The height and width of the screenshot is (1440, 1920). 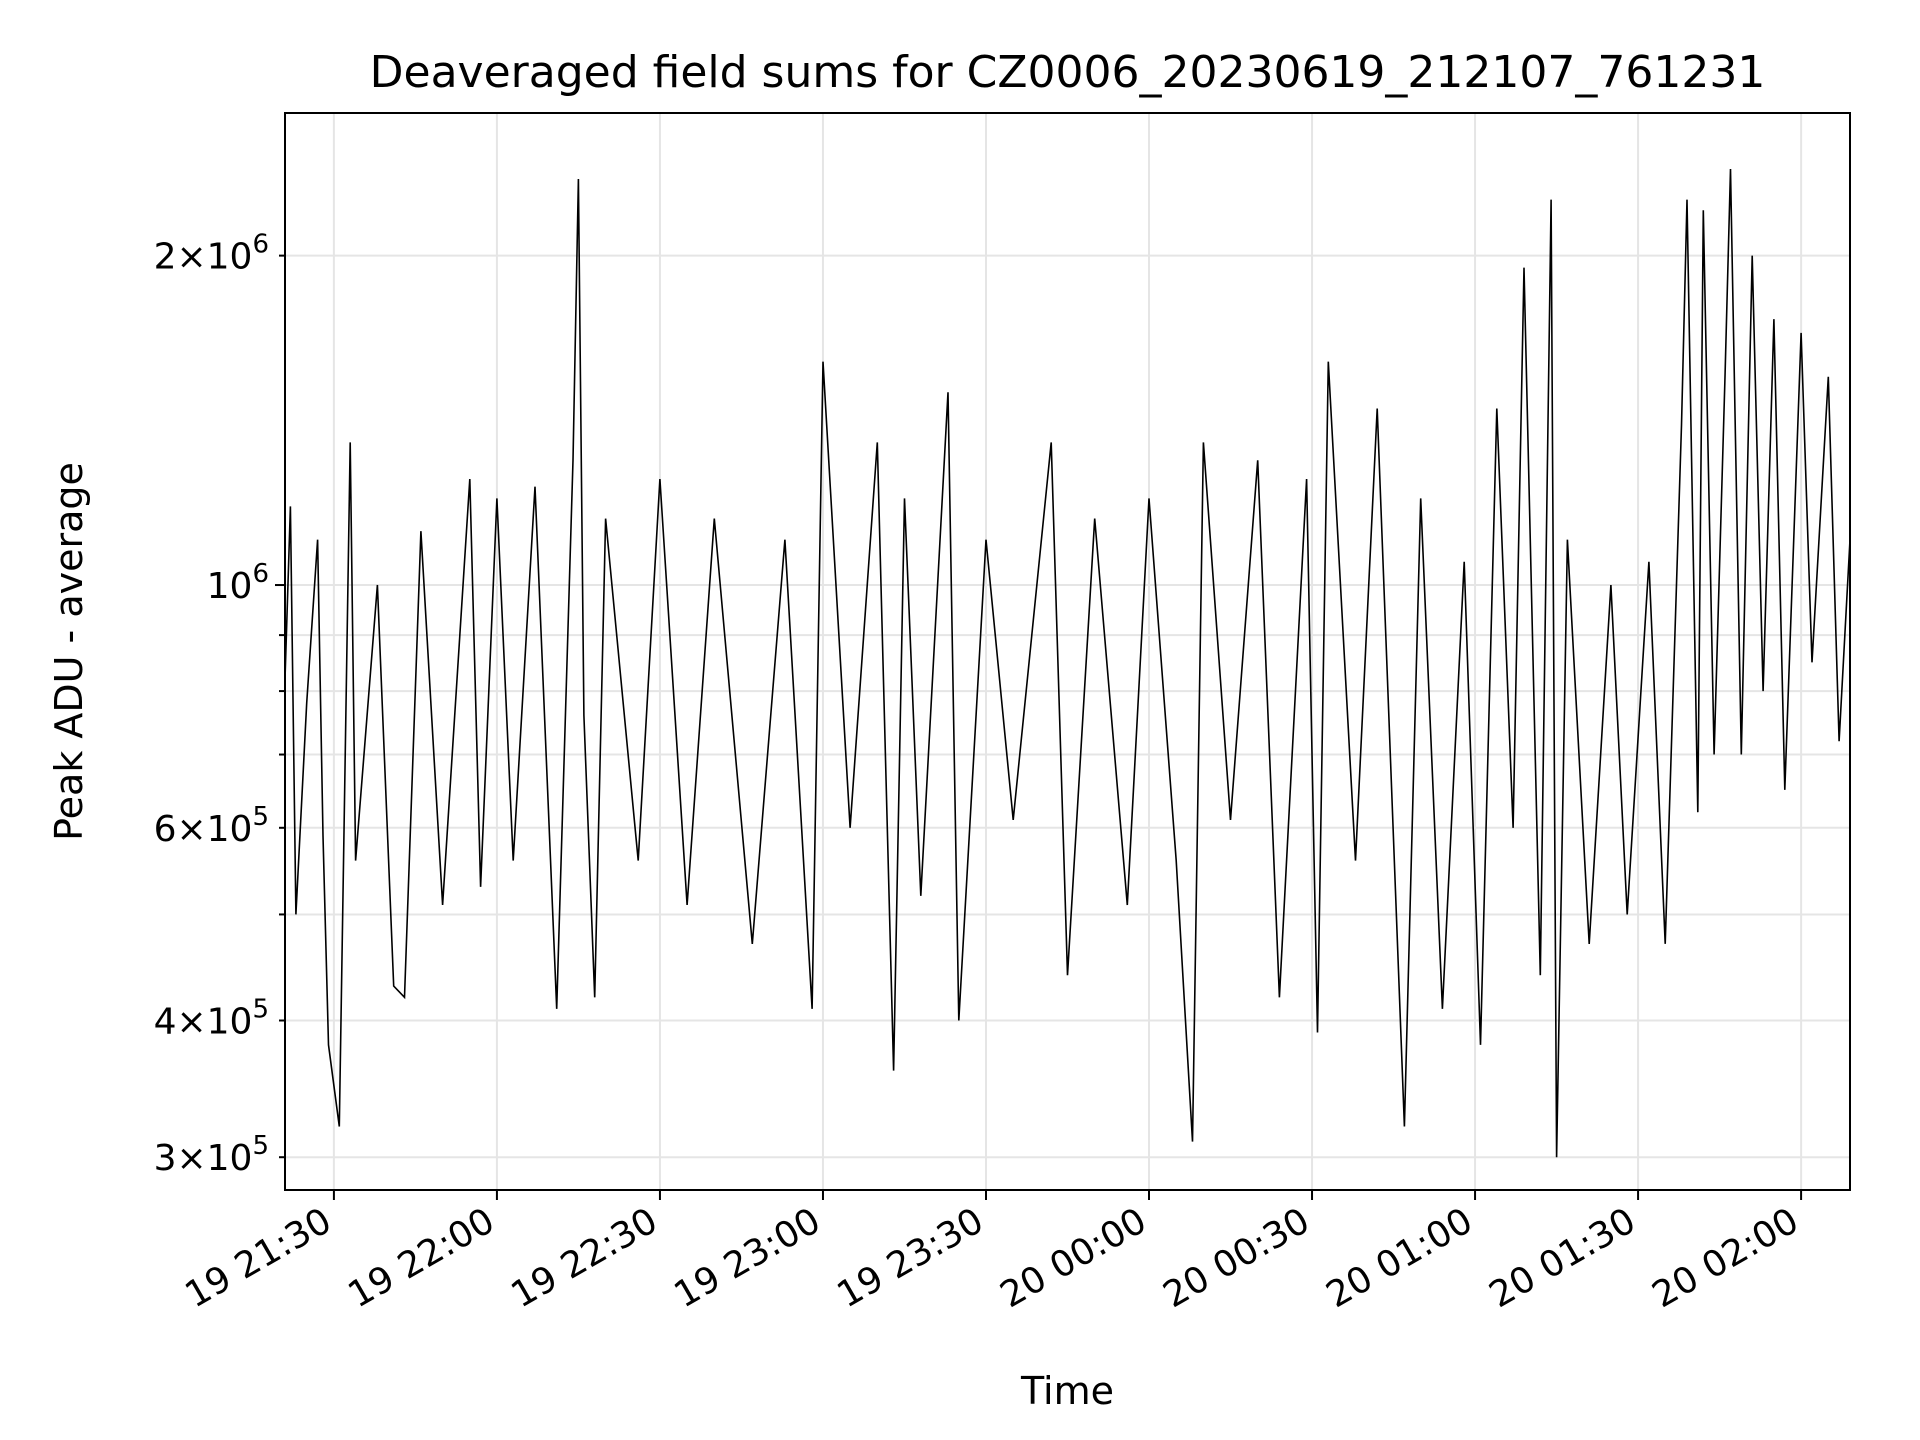 I want to click on y-tick-label: 6×105, so click(x=211, y=826).